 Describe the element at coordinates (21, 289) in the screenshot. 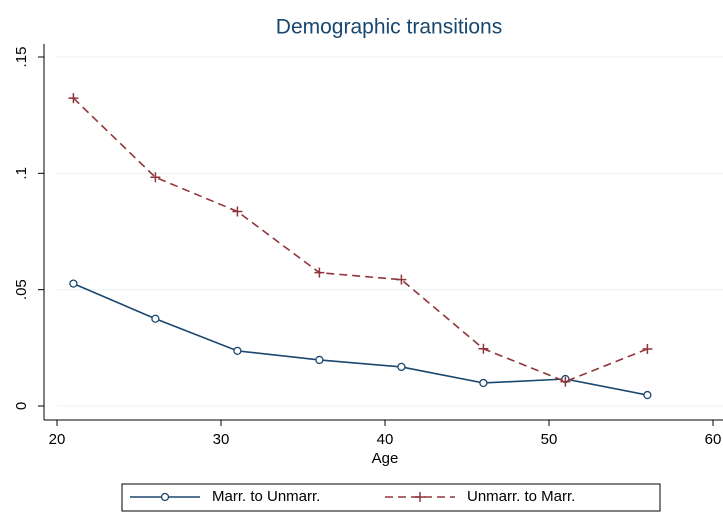

I see `y-tick-label: .05` at that location.